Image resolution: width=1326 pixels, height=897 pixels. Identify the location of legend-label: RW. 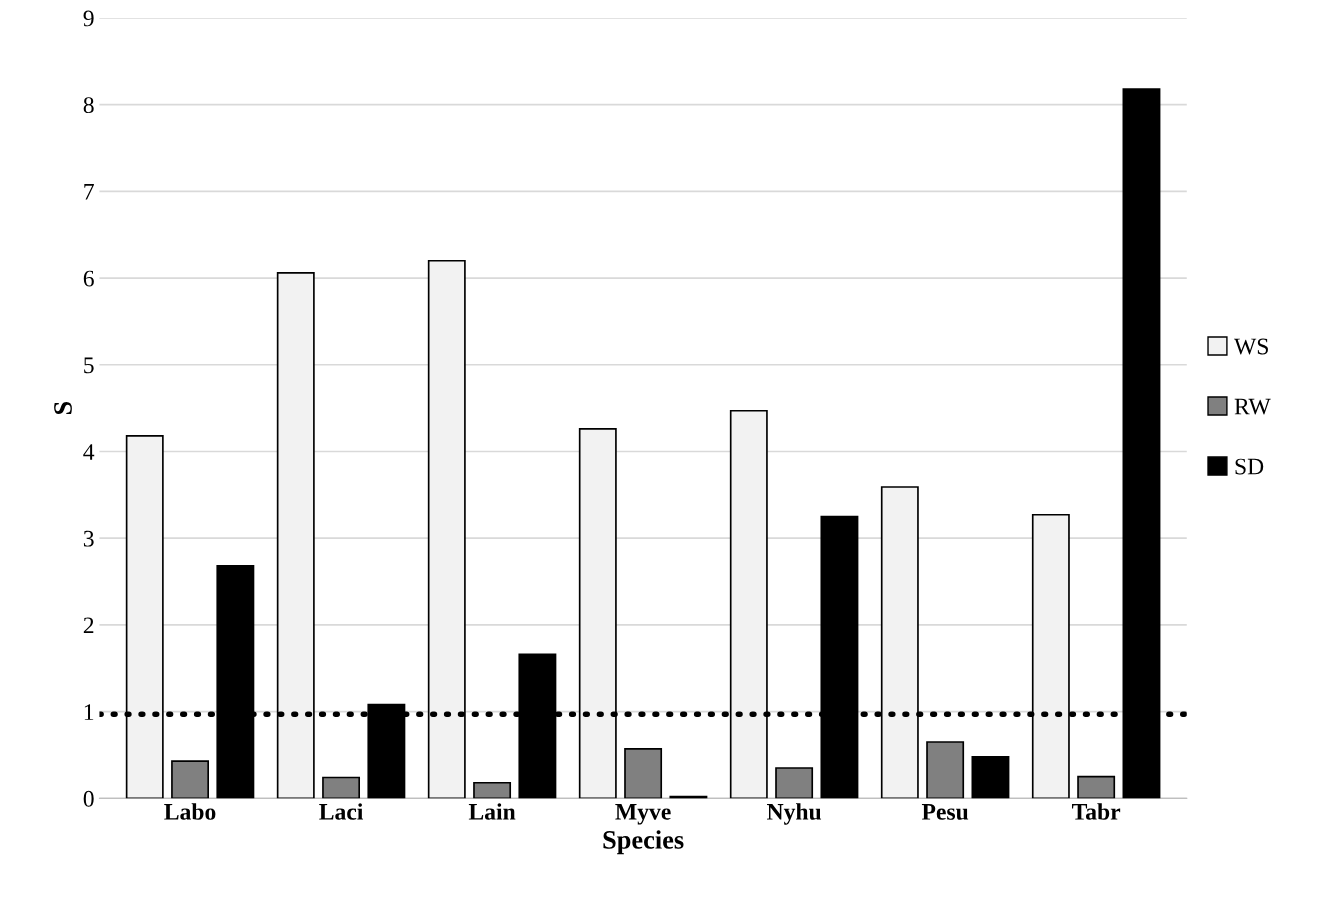
(1252, 406).